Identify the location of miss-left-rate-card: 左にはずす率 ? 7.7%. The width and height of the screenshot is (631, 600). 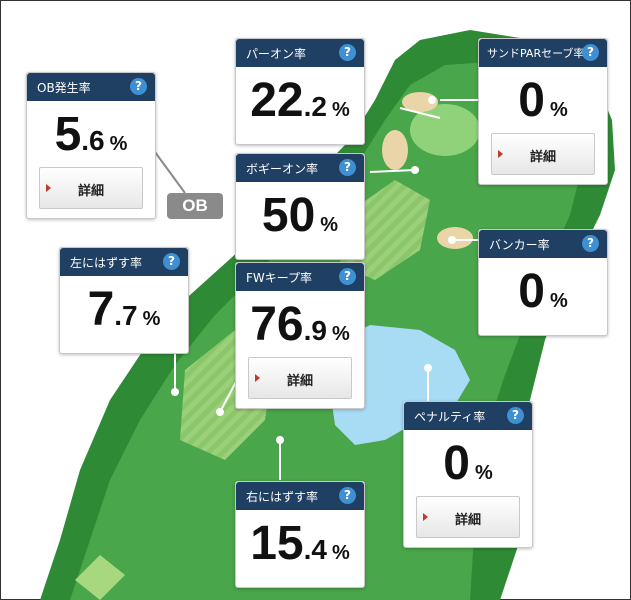
(124, 300).